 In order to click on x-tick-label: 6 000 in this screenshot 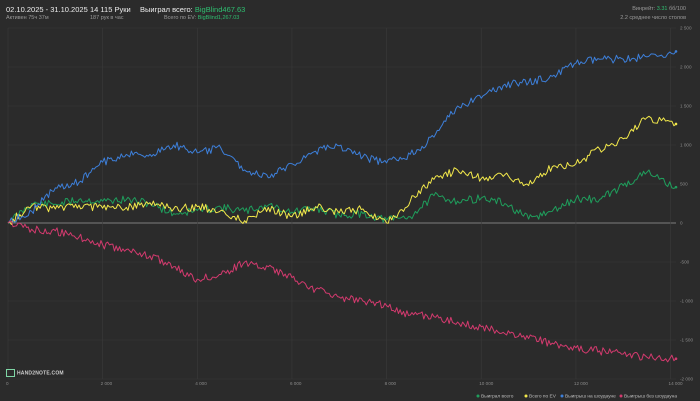, I will do `click(296, 383)`.